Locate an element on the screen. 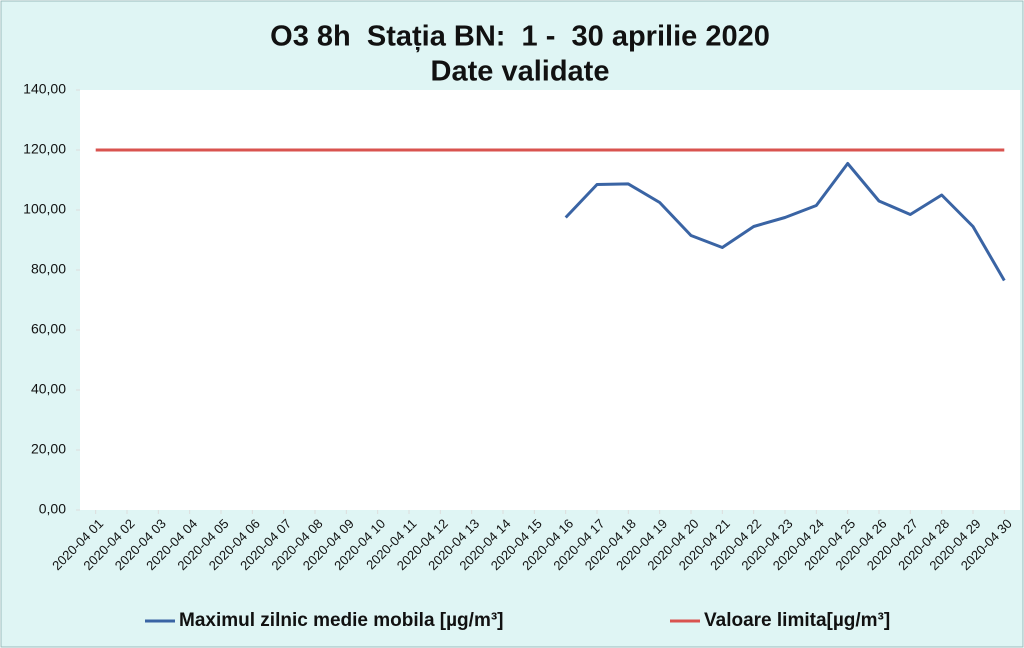 The width and height of the screenshot is (1024, 648). y-tick-label: 0,00 is located at coordinates (52, 509).